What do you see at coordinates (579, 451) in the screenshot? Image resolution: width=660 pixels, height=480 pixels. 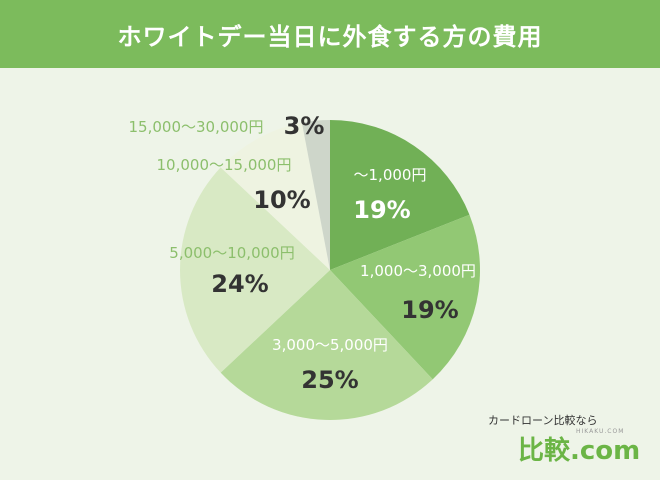 I see `brand-logo: 比較.com` at bounding box center [579, 451].